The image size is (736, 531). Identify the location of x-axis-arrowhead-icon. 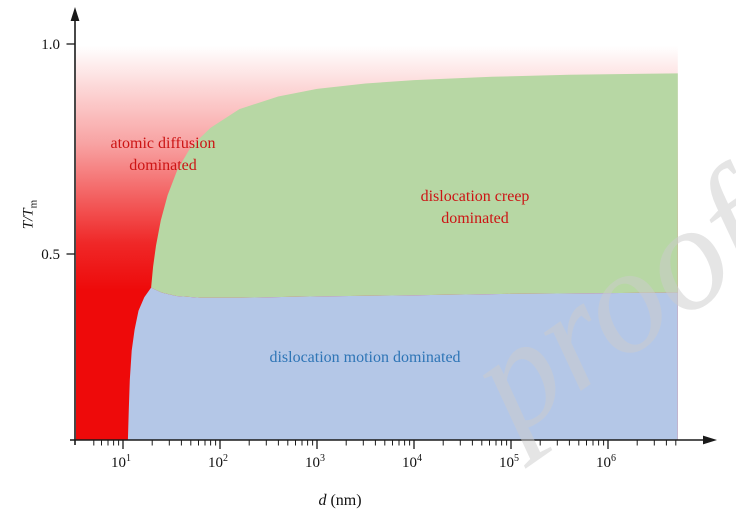
(710, 440).